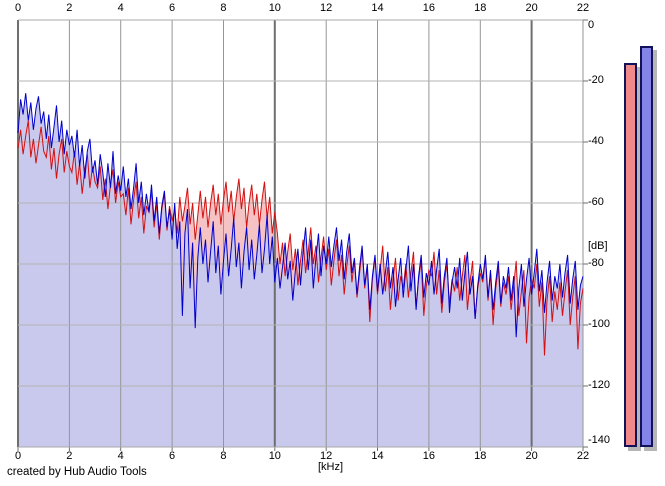 The image size is (665, 486). What do you see at coordinates (531, 456) in the screenshot?
I see `x-tick-label-bottom-20: 20` at bounding box center [531, 456].